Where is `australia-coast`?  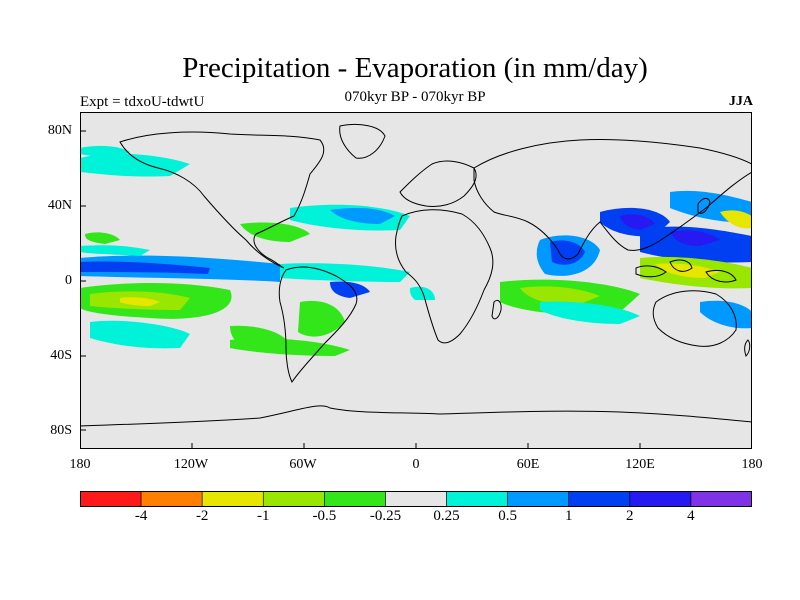 australia-coast is located at coordinates (694, 318).